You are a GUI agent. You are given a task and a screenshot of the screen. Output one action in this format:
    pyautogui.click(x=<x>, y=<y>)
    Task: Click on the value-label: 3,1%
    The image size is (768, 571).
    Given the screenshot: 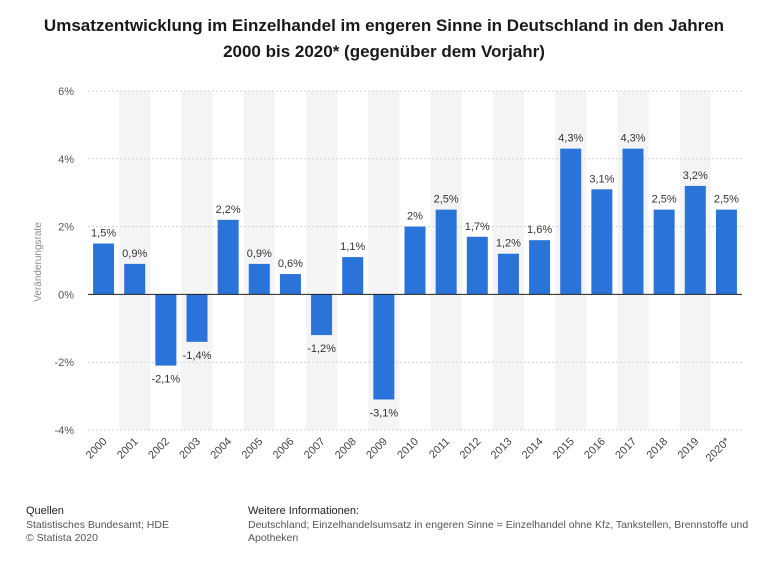 What is the action you would take?
    pyautogui.click(x=601, y=179)
    